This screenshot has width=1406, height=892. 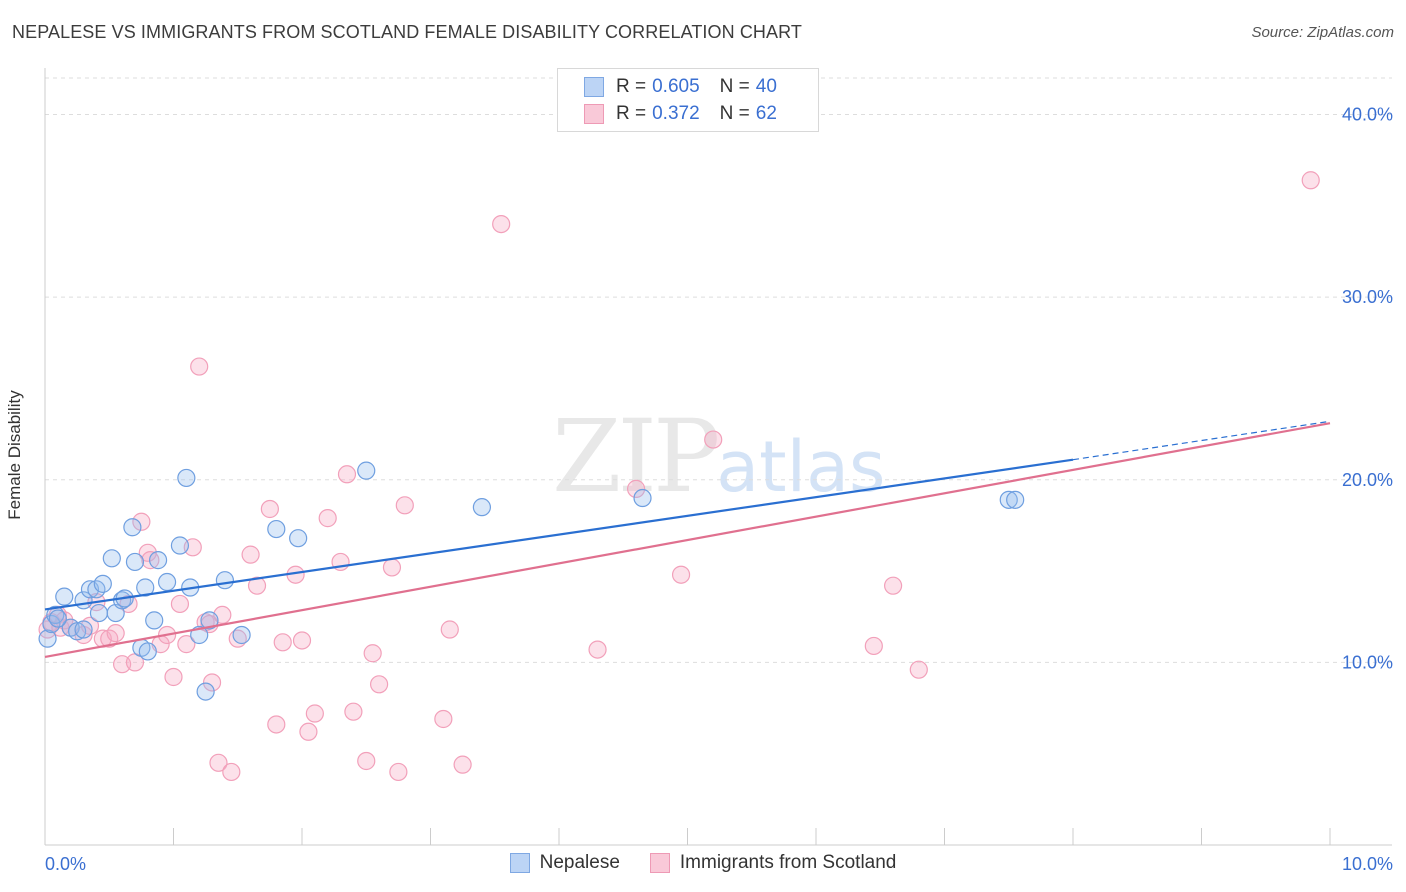 What do you see at coordinates (14, 455) in the screenshot?
I see `y-axis-label: Female Disability` at bounding box center [14, 455].